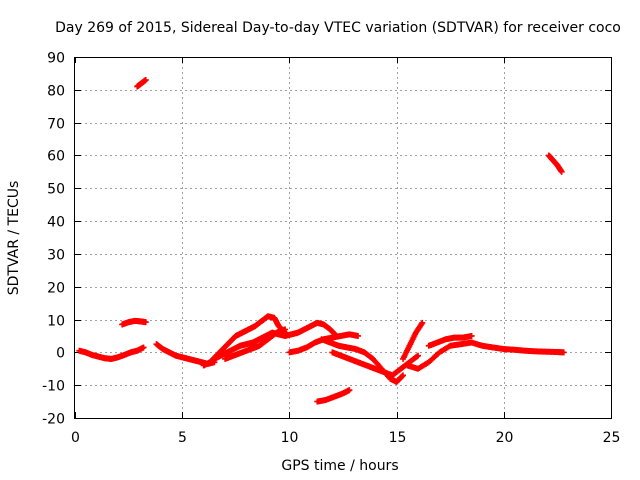  Describe the element at coordinates (75, 438) in the screenshot. I see `x-tick-label: 0` at that location.